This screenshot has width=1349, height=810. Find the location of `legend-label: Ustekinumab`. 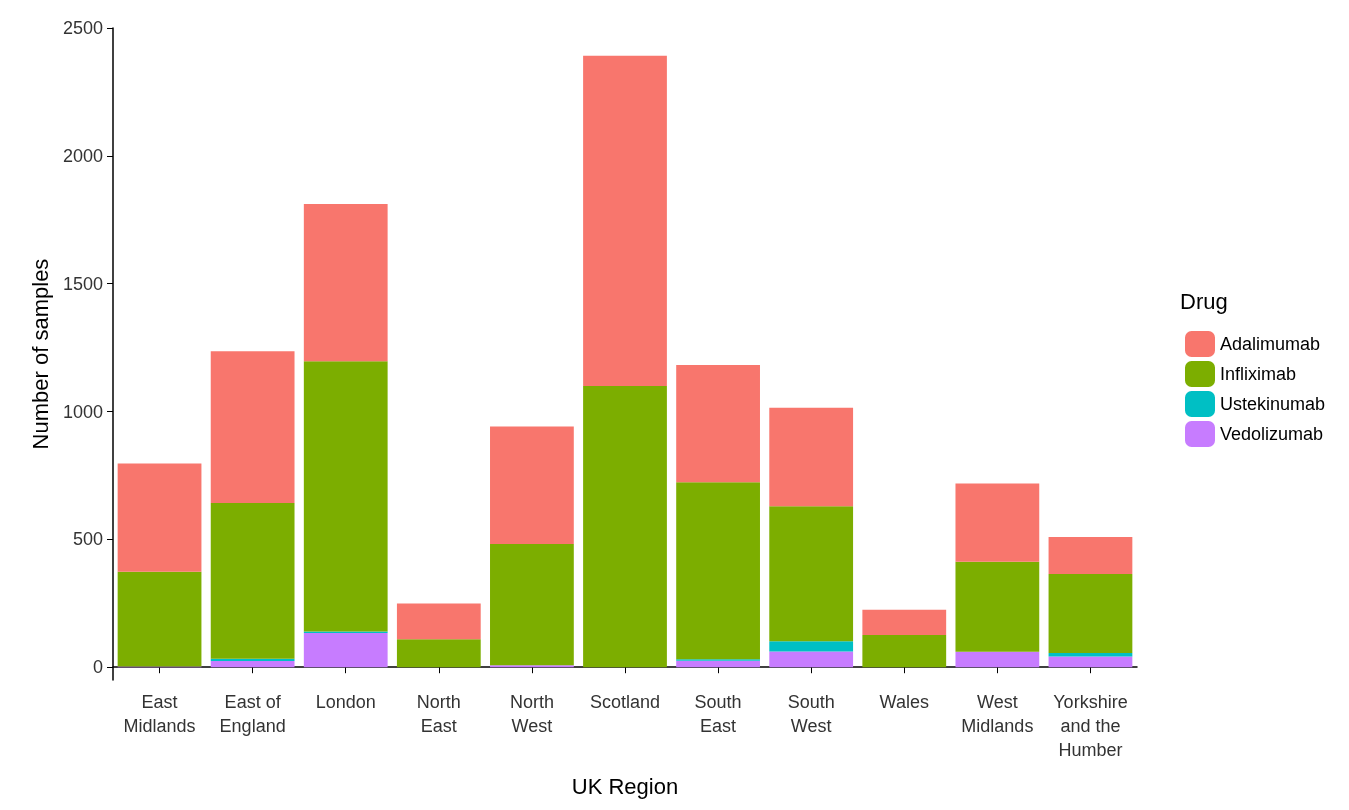

legend-label: Ustekinumab is located at coordinates (1273, 404).